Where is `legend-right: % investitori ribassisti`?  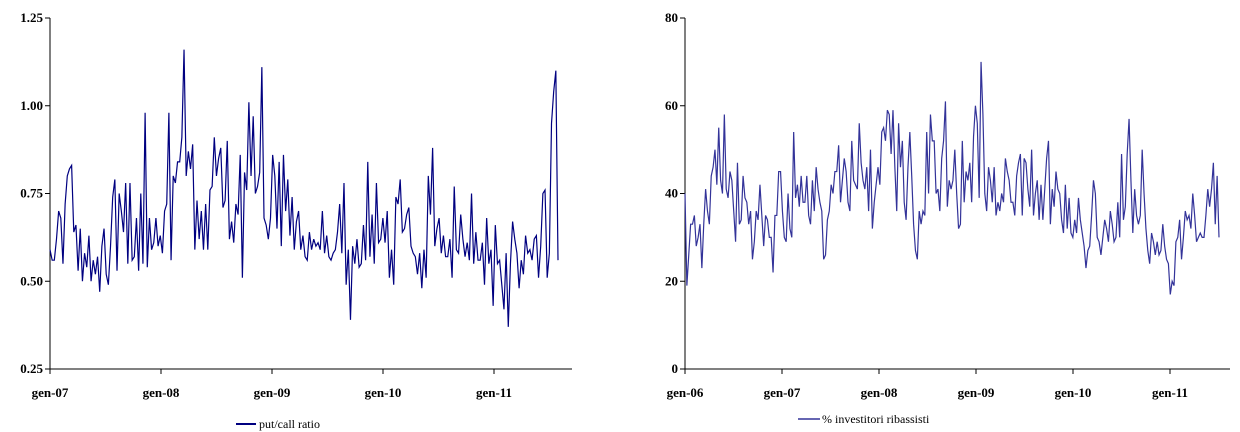
legend-right: % investitori ribassisti is located at coordinates (864, 419).